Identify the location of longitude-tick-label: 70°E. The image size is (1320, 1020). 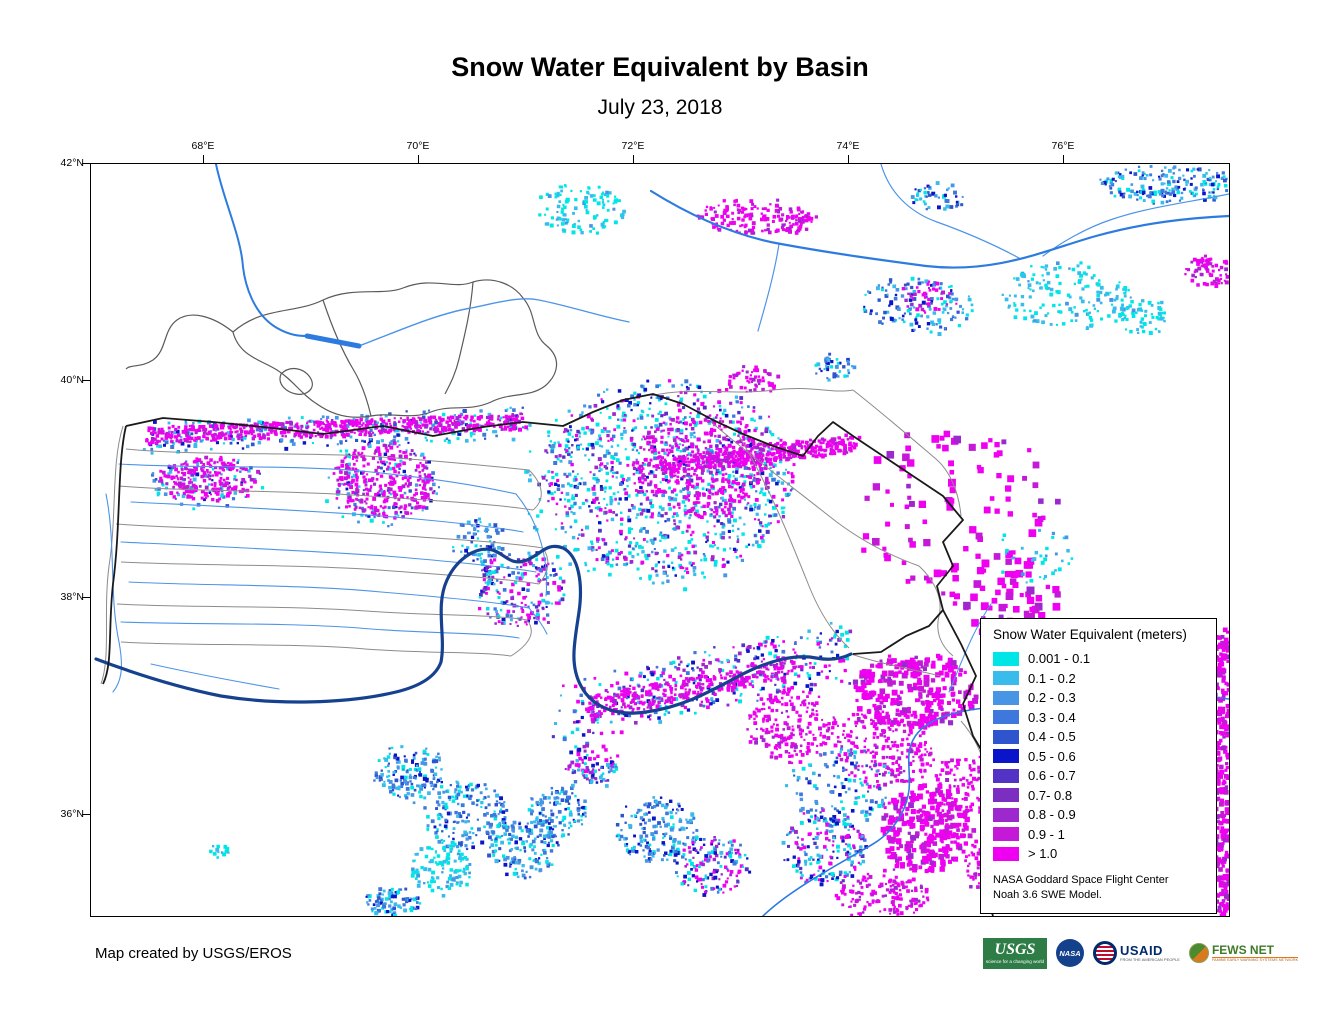
(418, 146).